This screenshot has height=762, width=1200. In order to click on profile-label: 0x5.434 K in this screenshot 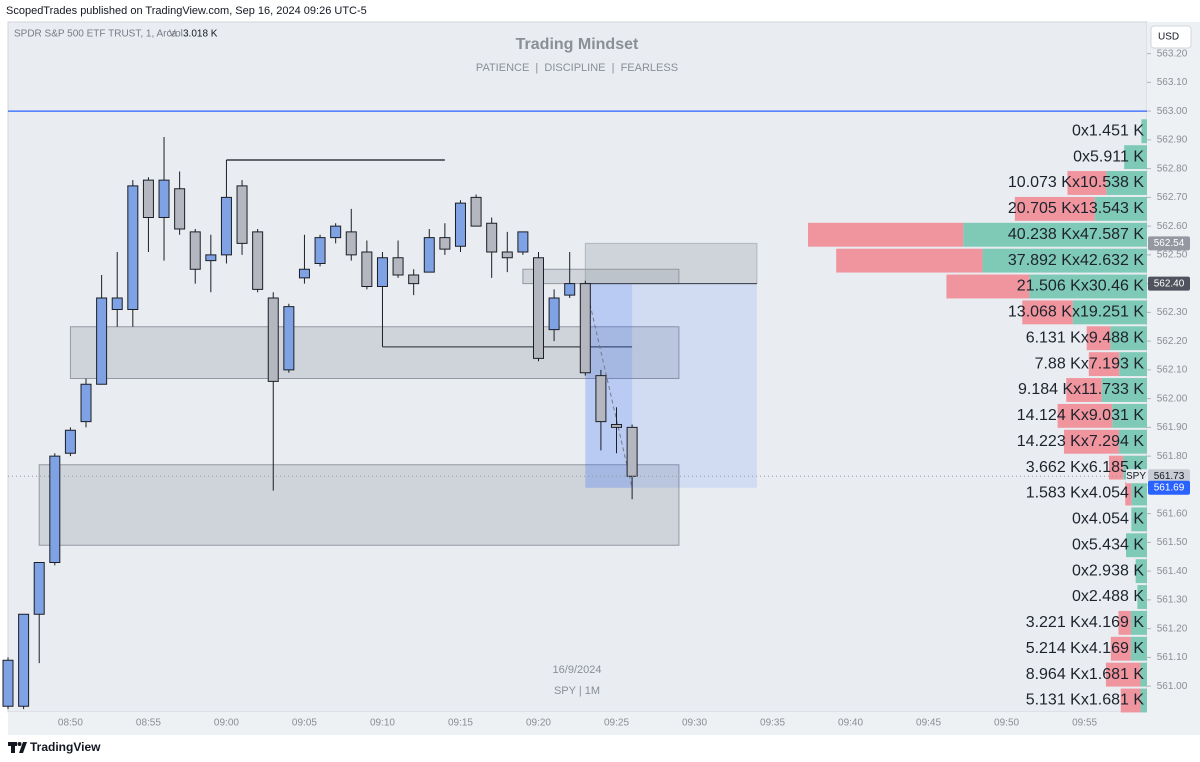, I will do `click(1108, 544)`.